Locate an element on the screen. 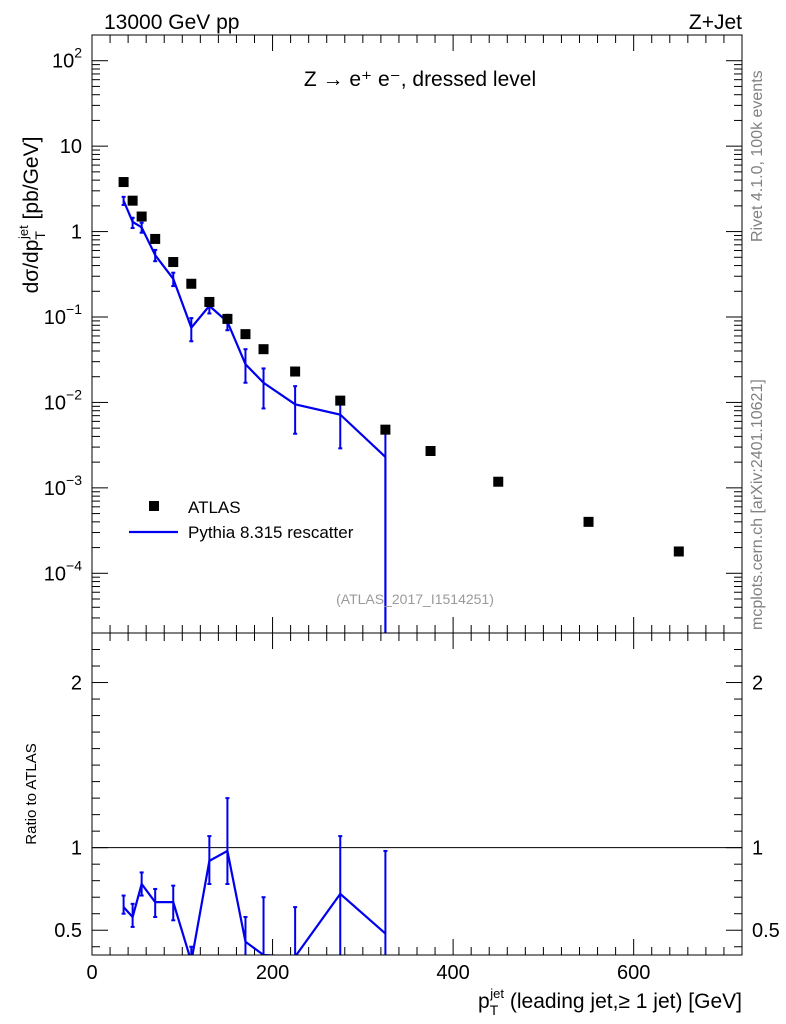 This screenshot has width=786, height=1024. main-y-tick-label: 10 is located at coordinates (71, 147).